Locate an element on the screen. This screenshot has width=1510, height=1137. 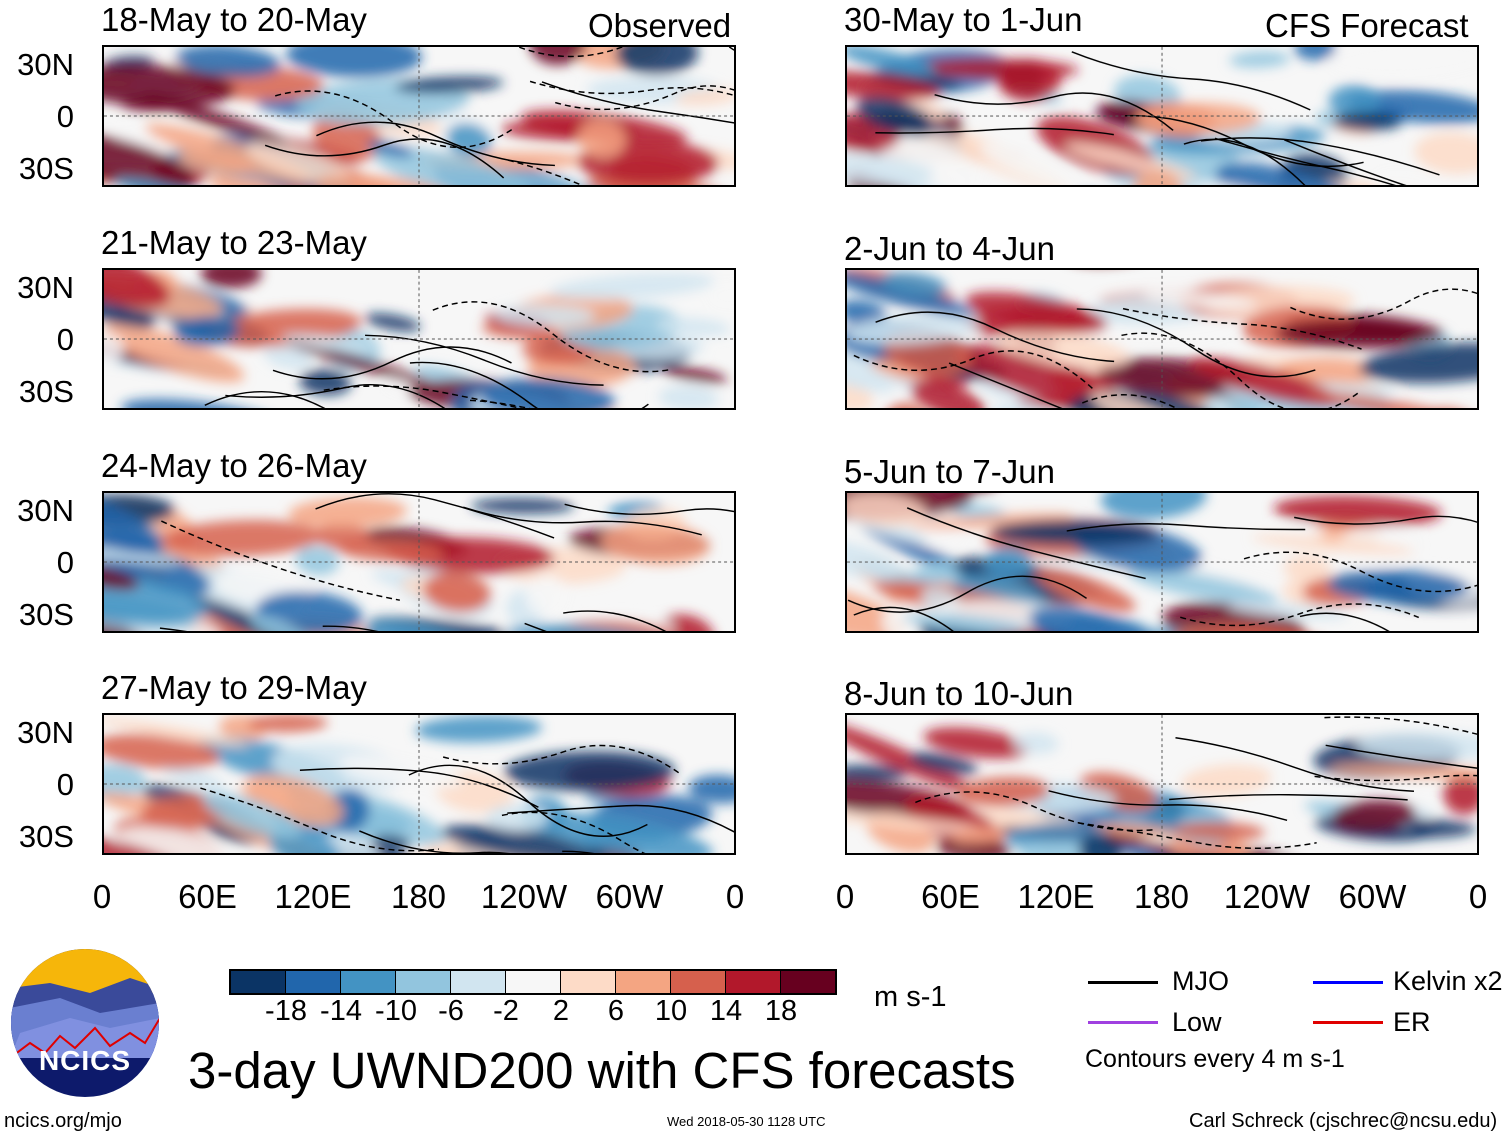
colorbar-label: -14 is located at coordinates (341, 1011).